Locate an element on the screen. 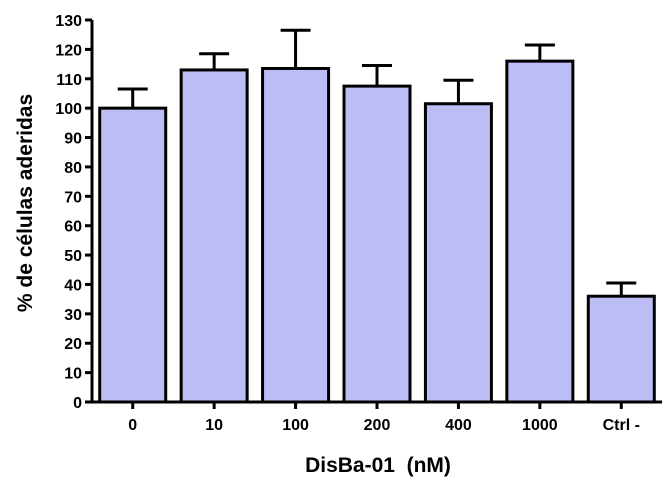 The image size is (669, 483). y-tick-label-6: 60 is located at coordinates (73, 227).